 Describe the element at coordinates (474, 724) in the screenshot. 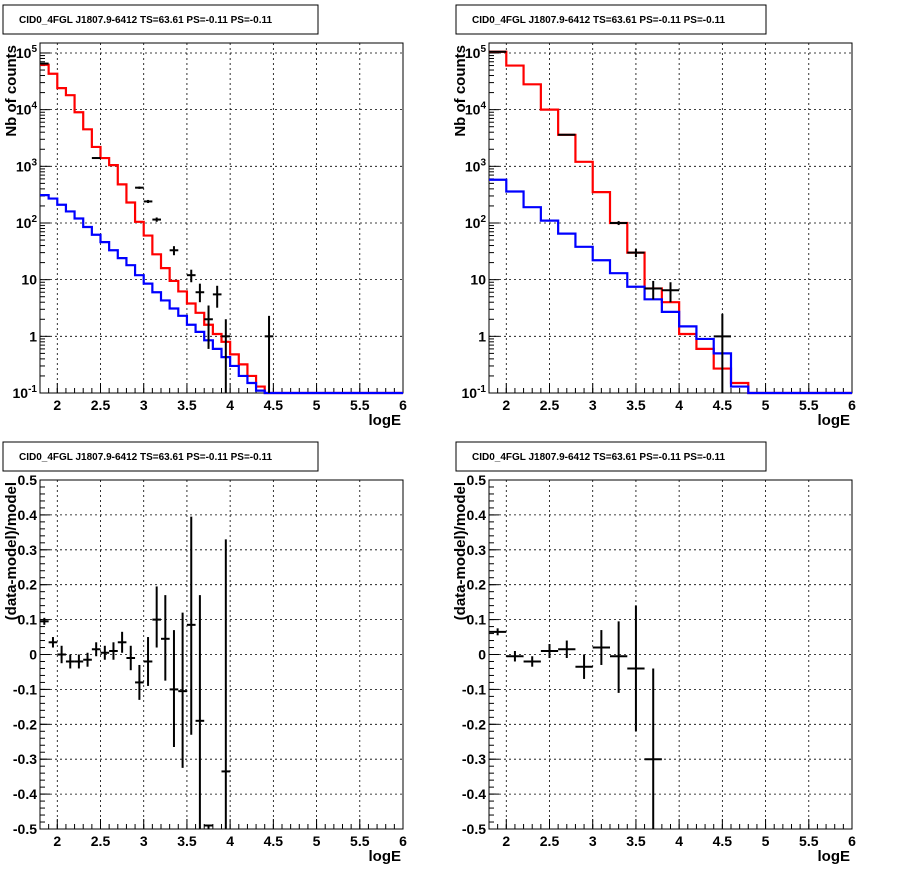

I see `y-tick-label: -0.2` at that location.